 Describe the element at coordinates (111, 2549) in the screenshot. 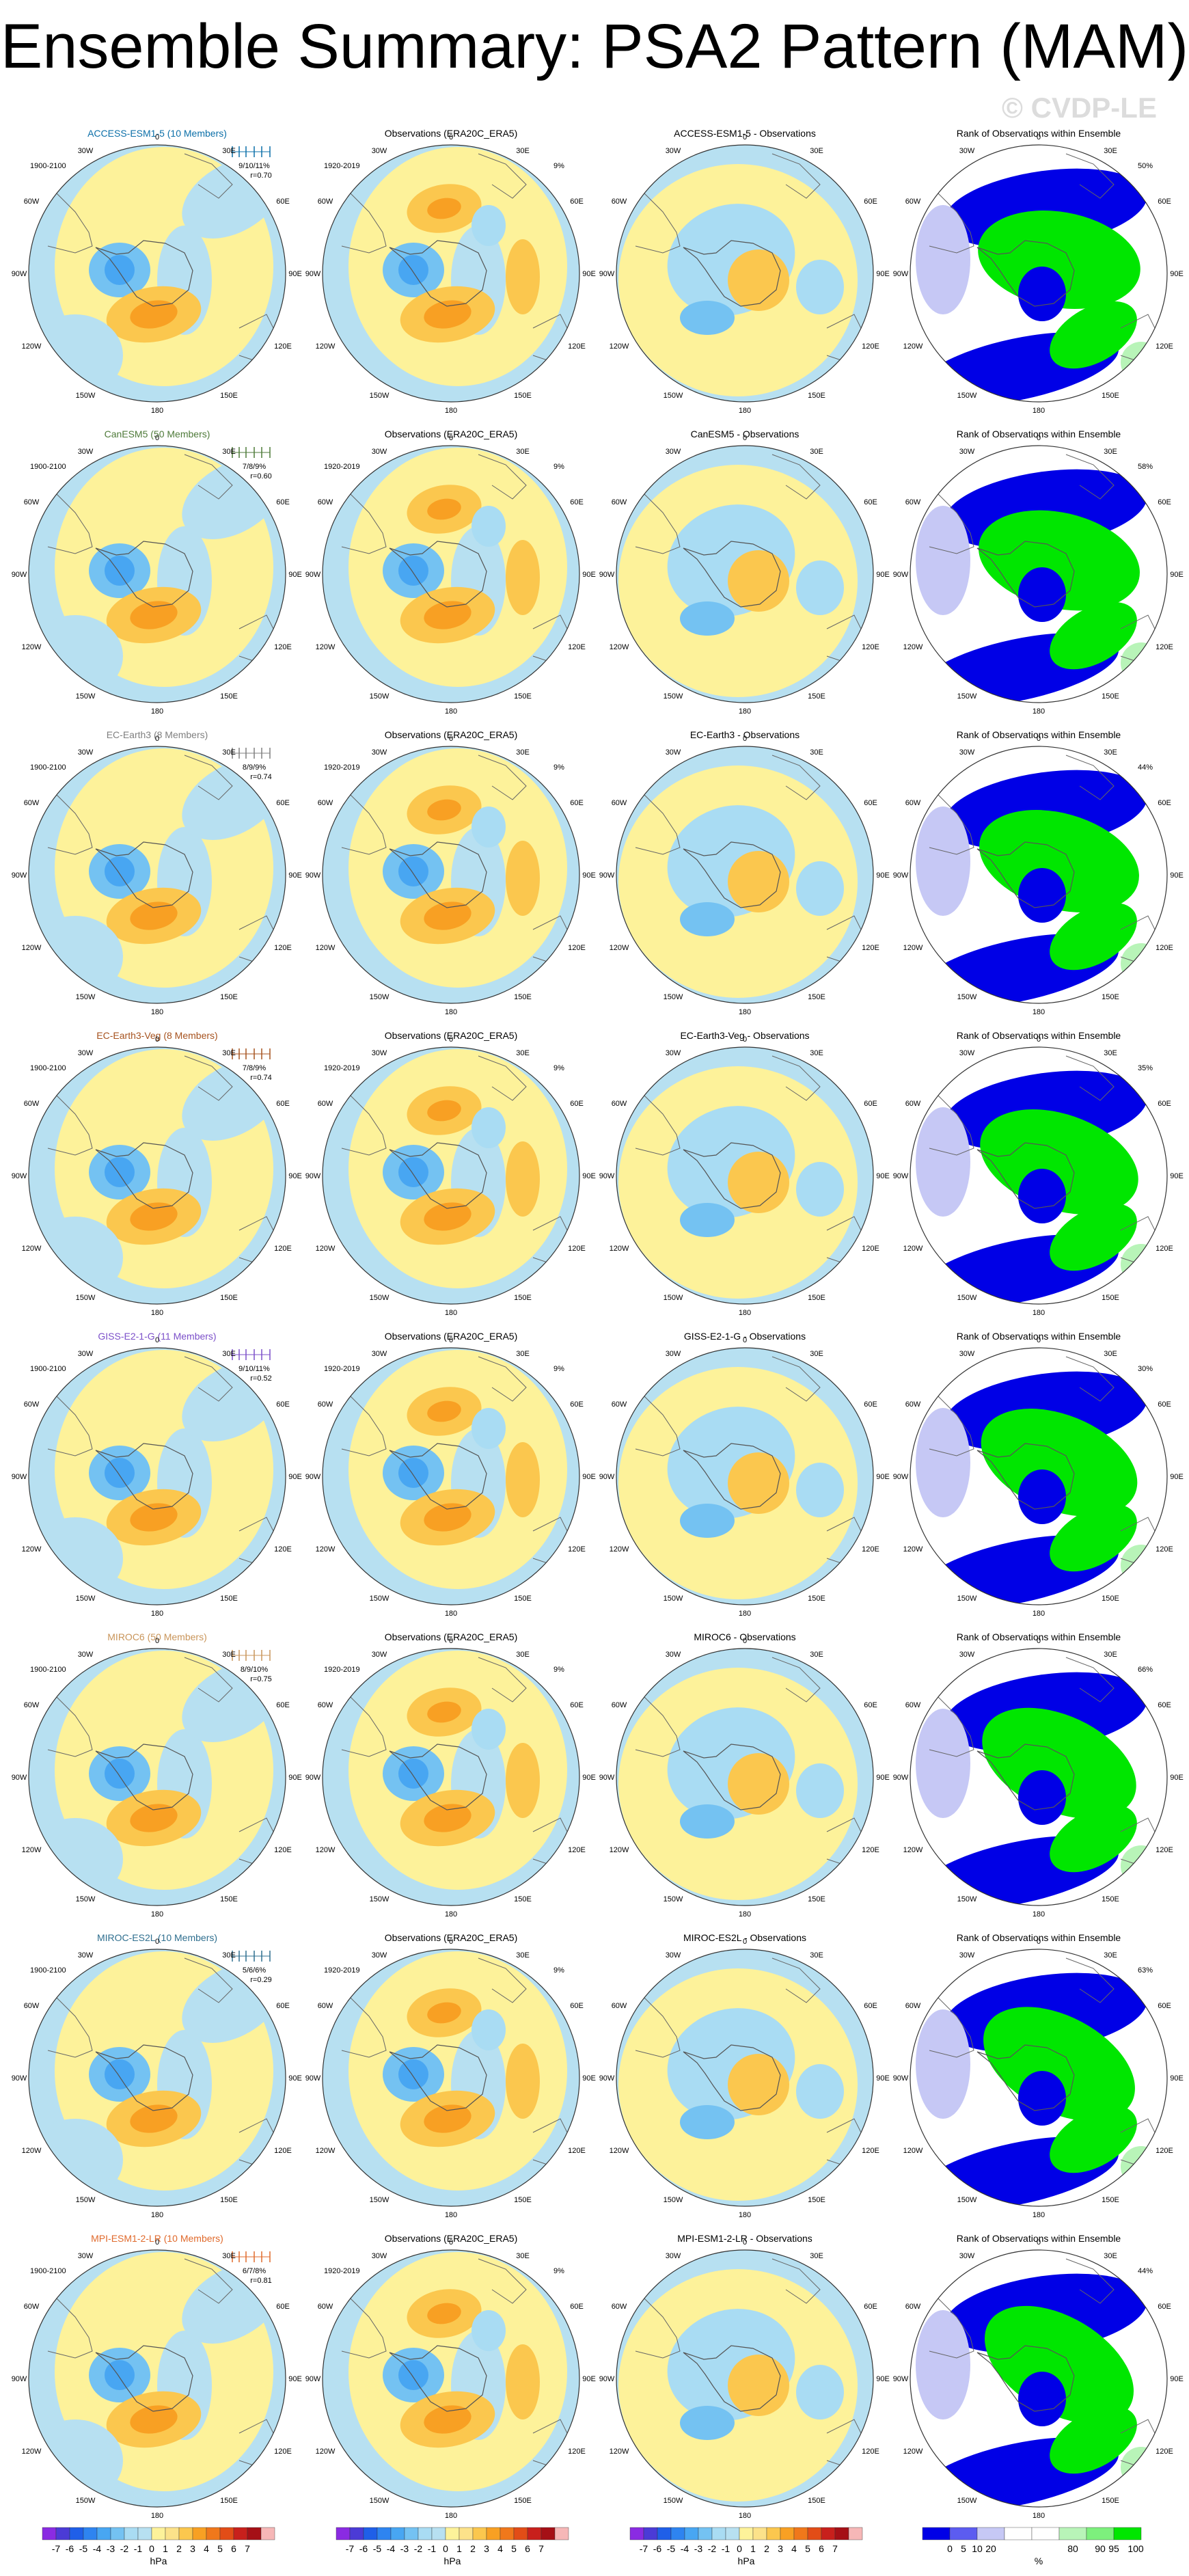

I see `colorbar-tick: -3` at that location.